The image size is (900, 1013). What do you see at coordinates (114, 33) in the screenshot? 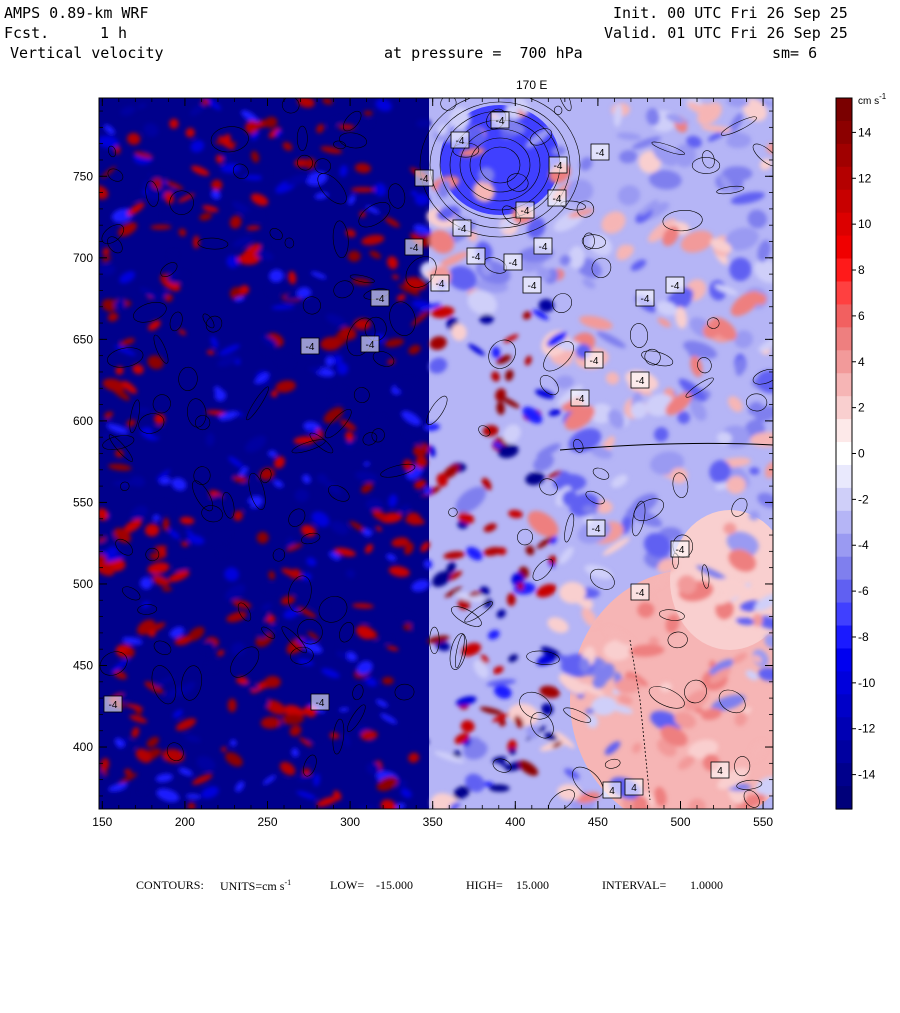
I see `forecast-hour: 1 h` at bounding box center [114, 33].